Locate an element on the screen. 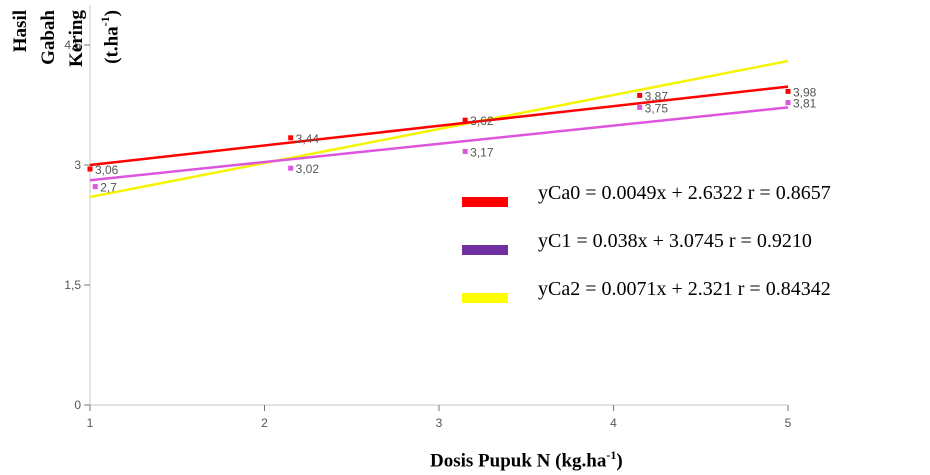 The width and height of the screenshot is (930, 475). trend-line-yCa0 is located at coordinates (439, 126).